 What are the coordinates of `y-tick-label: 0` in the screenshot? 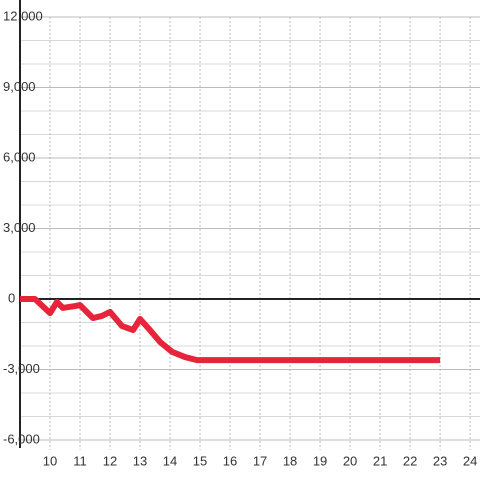 It's located at (11, 297).